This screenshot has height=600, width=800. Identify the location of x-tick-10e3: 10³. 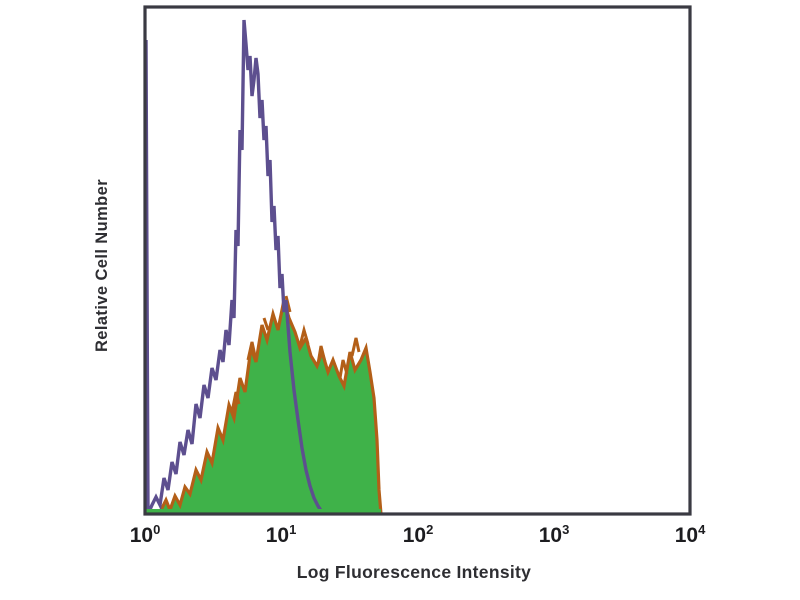
(554, 535).